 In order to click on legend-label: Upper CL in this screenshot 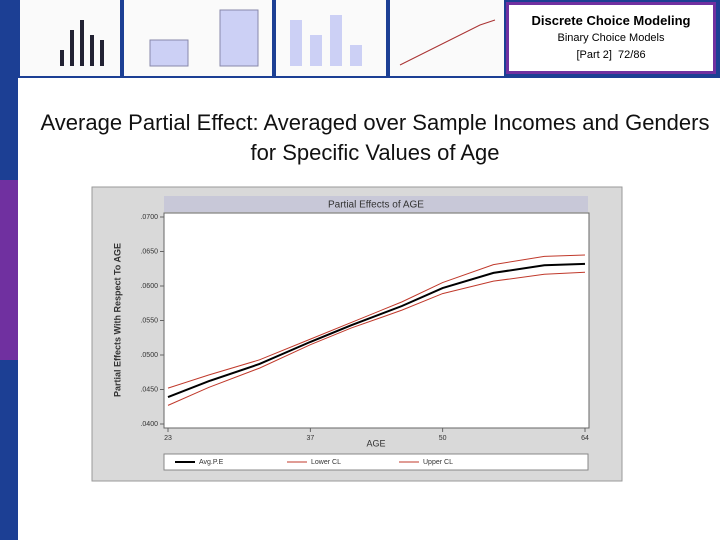, I will do `click(438, 462)`.